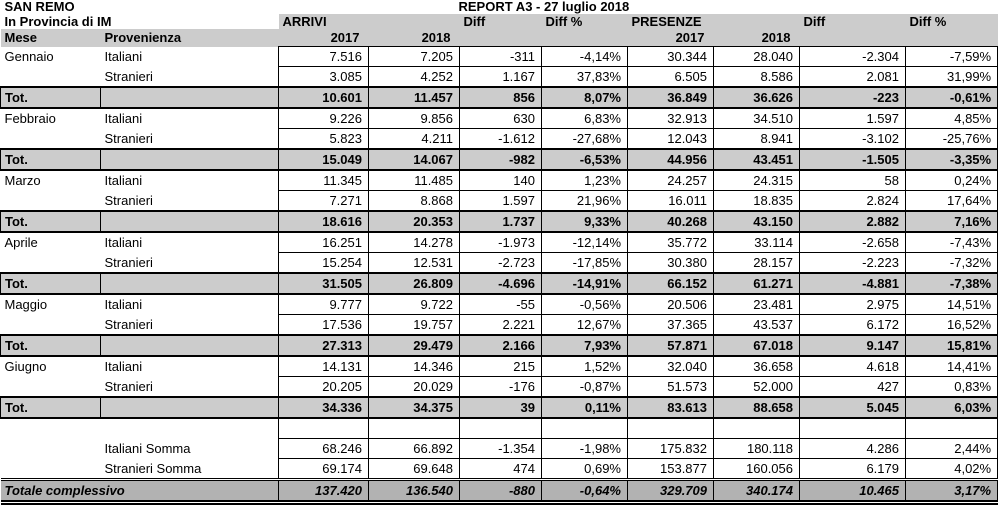 Image resolution: width=1000 pixels, height=505 pixels. I want to click on value-cell: -4,14%, so click(584, 56).